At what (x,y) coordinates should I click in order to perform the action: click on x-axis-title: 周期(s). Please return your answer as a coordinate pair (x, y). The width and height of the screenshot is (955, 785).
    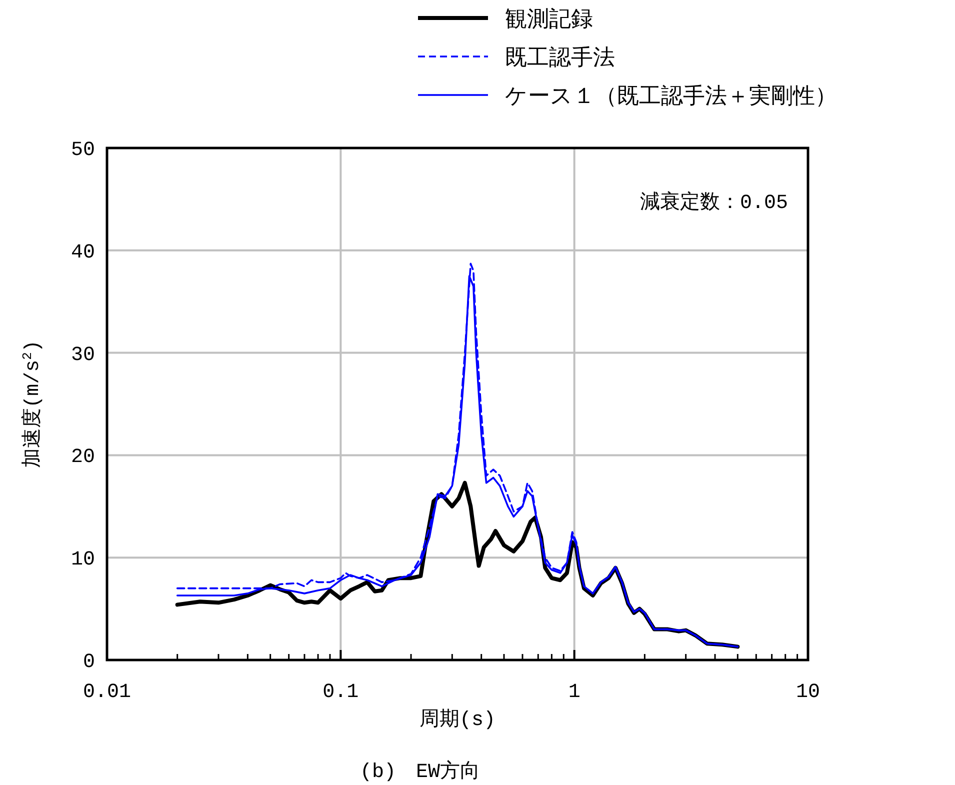
    Looking at the image, I should click on (457, 720).